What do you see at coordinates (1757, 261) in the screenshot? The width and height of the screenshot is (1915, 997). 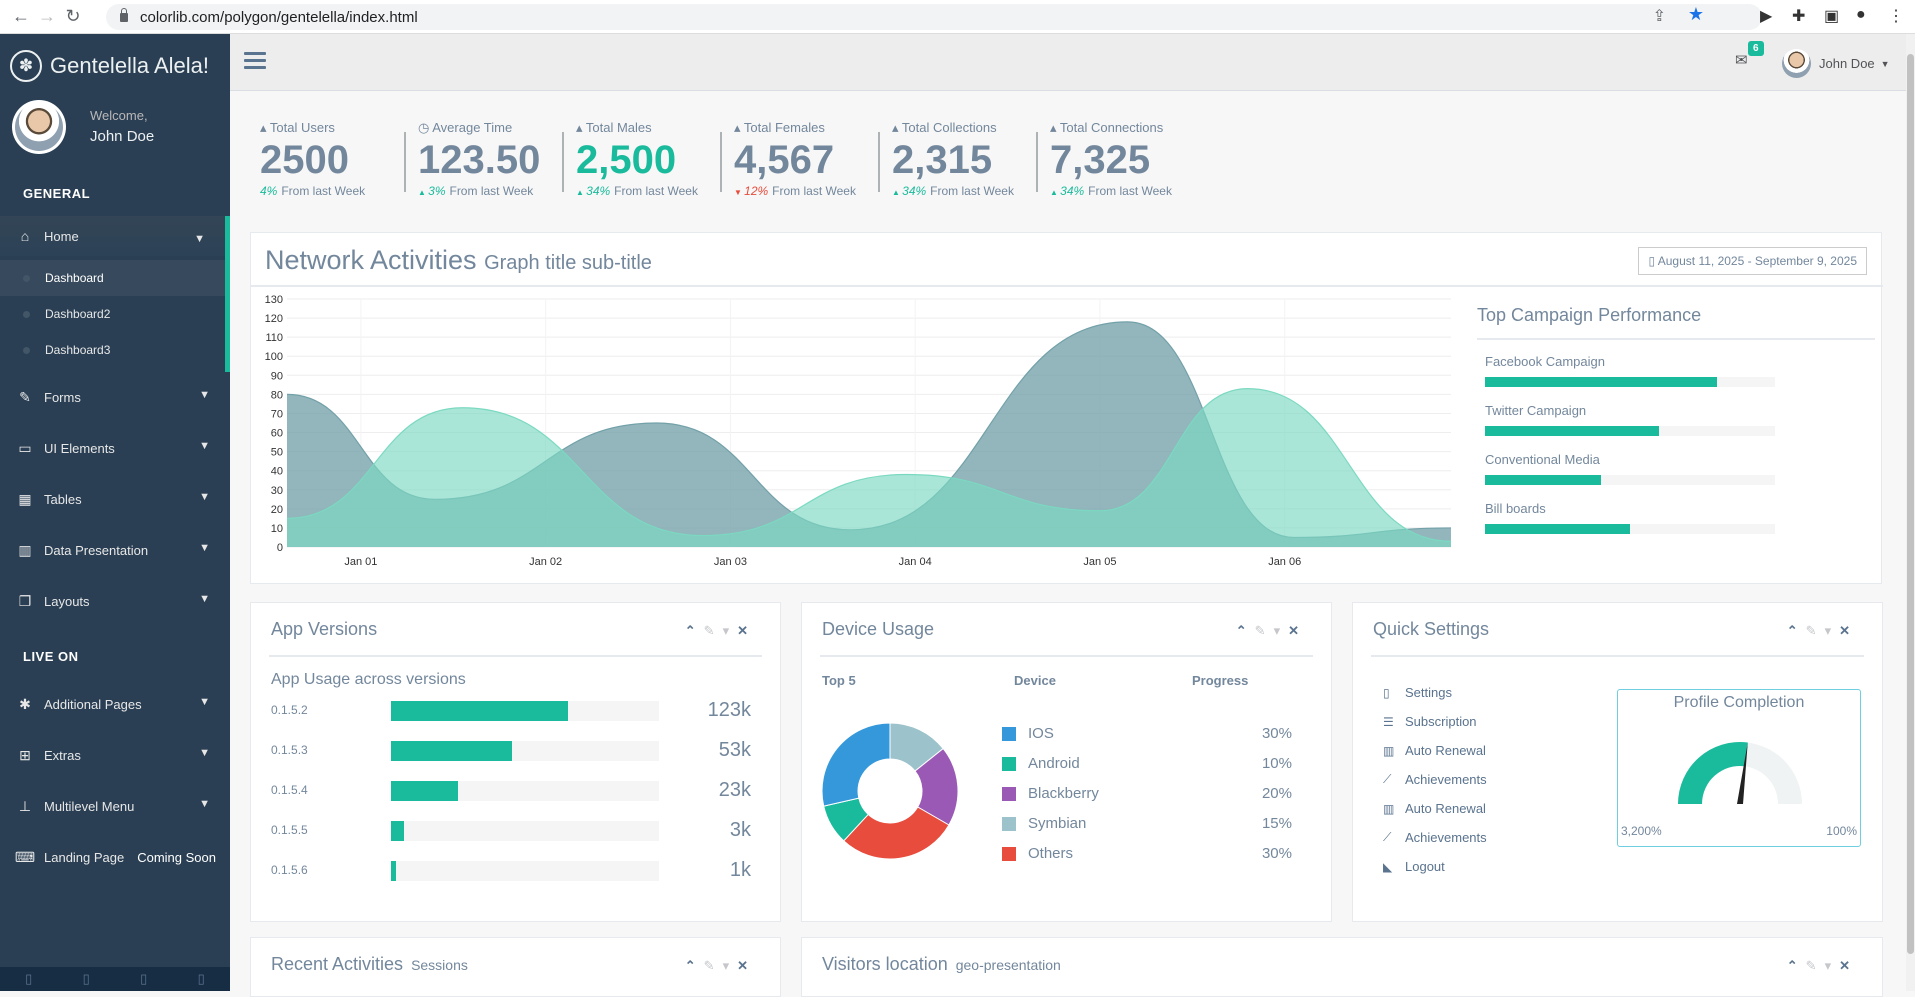 I see `date-range-text: August 11, 2025 - September 9, 2025` at bounding box center [1757, 261].